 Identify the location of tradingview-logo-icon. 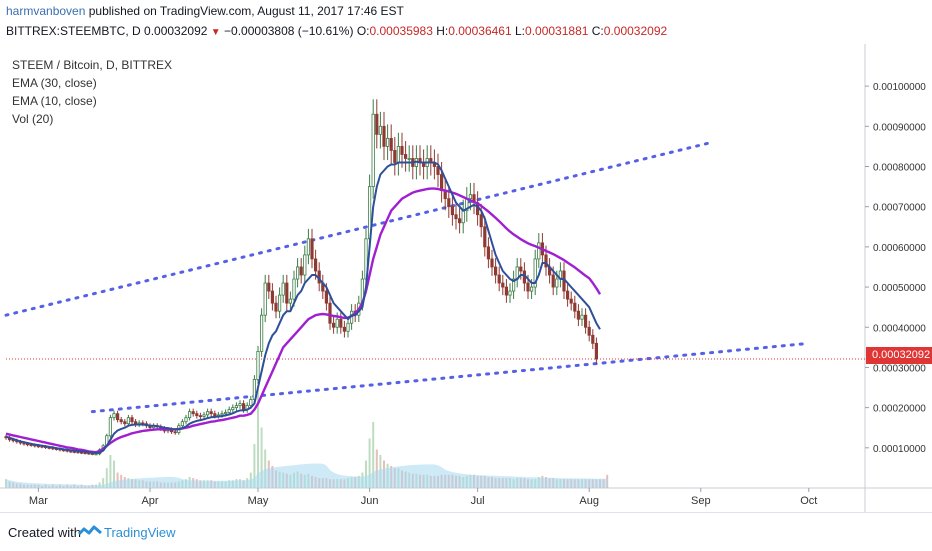
(90, 531).